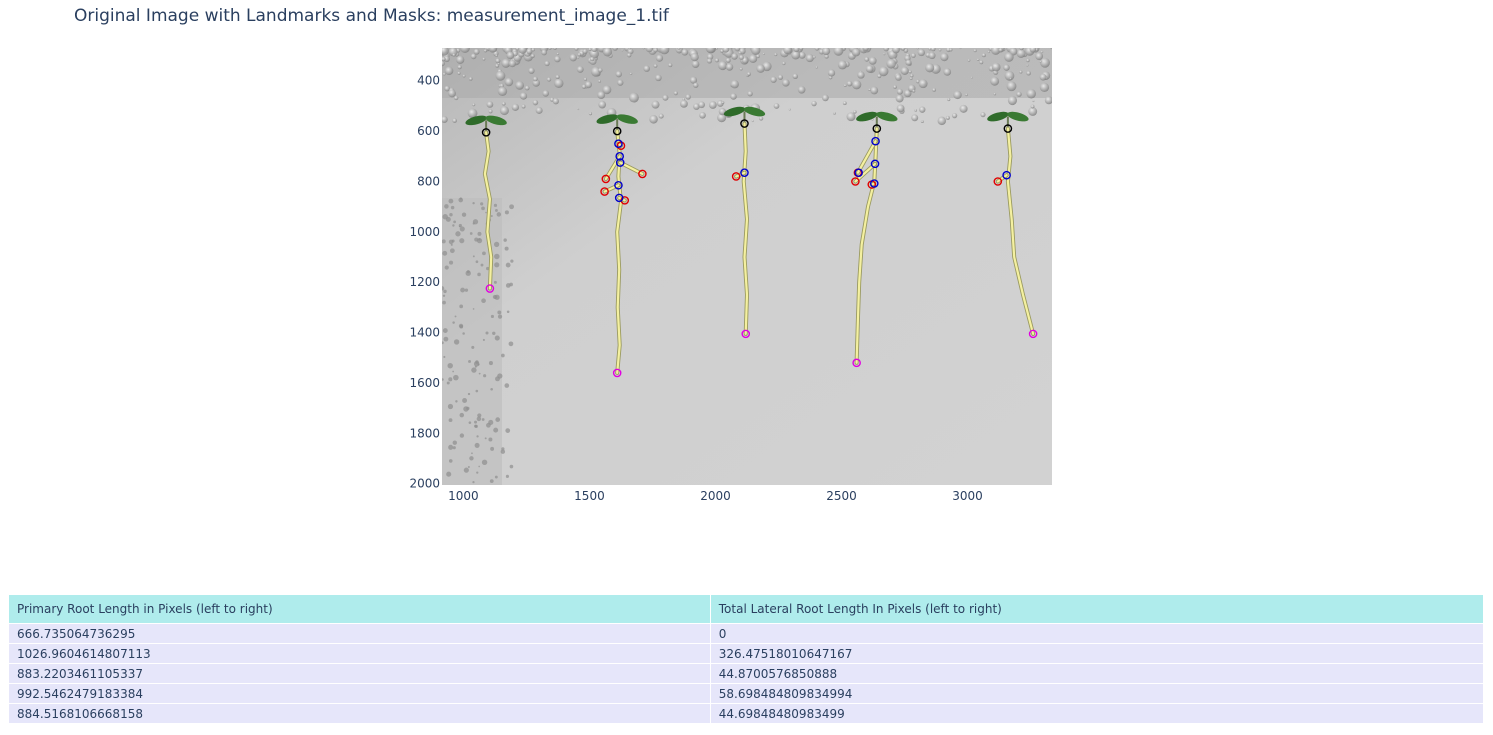 Image resolution: width=1493 pixels, height=735 pixels. I want to click on lateral-root-mask, so click(611, 188).